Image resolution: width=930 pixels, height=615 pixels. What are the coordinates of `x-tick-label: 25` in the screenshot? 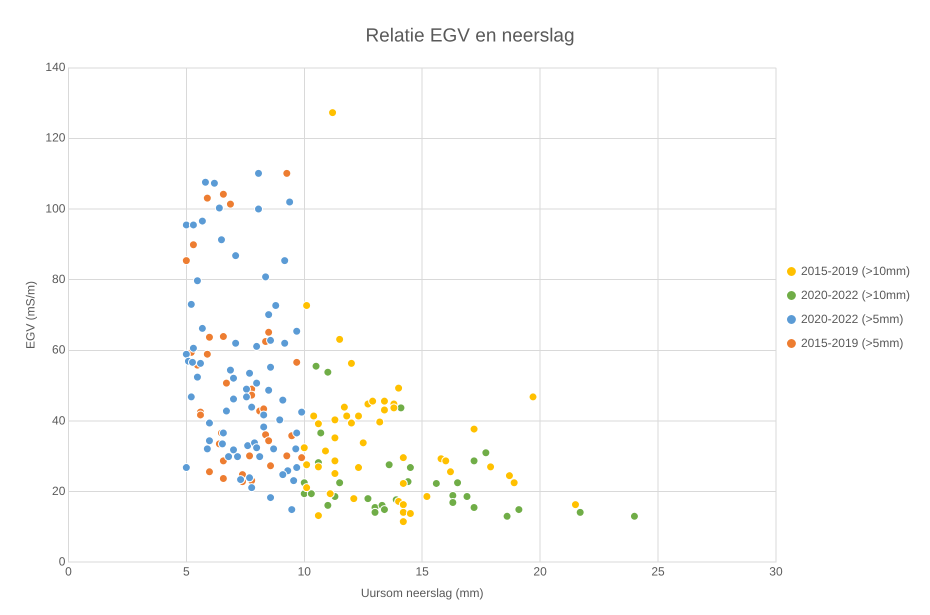 It's located at (658, 571).